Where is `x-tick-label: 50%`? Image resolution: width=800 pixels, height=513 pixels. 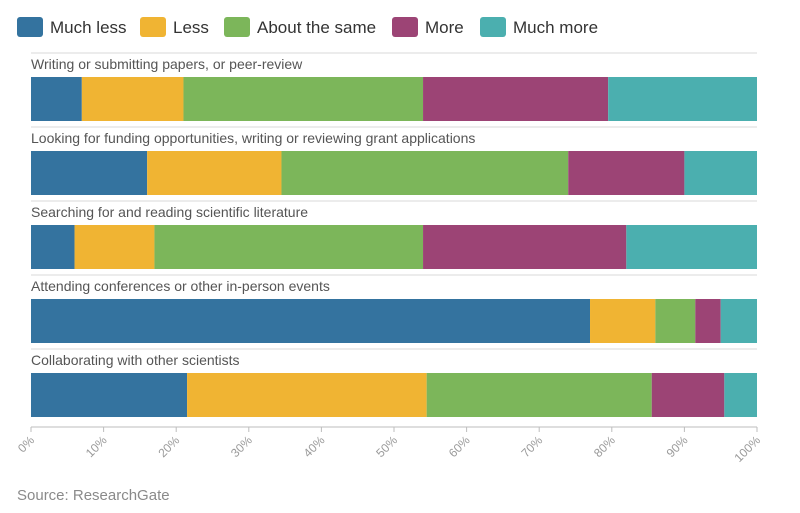
x-tick-label: 50% is located at coordinates (386, 446).